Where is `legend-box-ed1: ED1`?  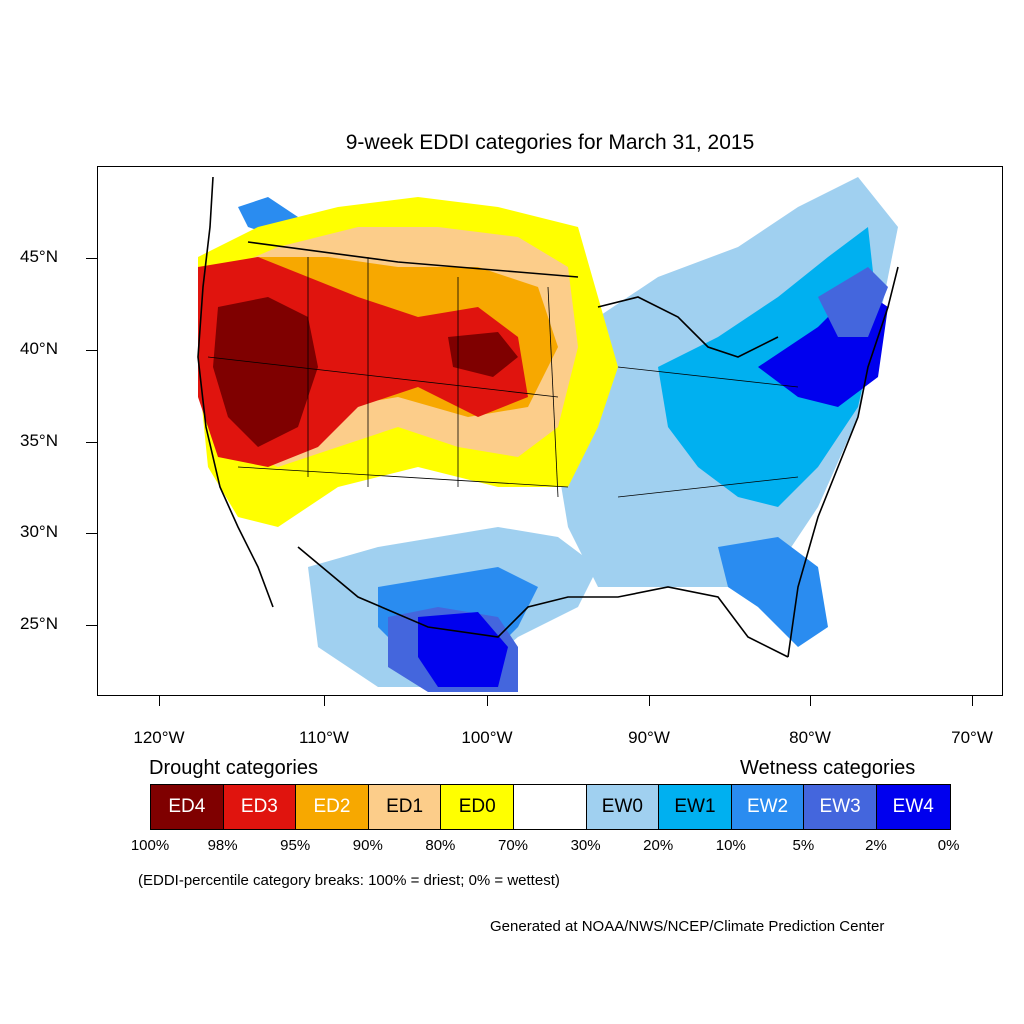
legend-box-ed1: ED1 is located at coordinates (405, 807).